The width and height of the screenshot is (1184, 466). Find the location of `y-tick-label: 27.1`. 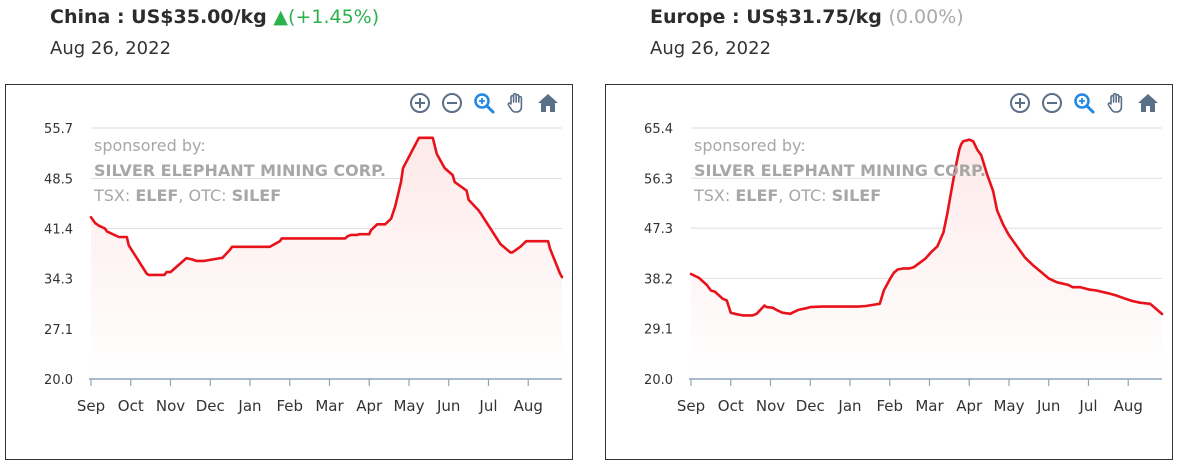

y-tick-label: 27.1 is located at coordinates (58, 330).